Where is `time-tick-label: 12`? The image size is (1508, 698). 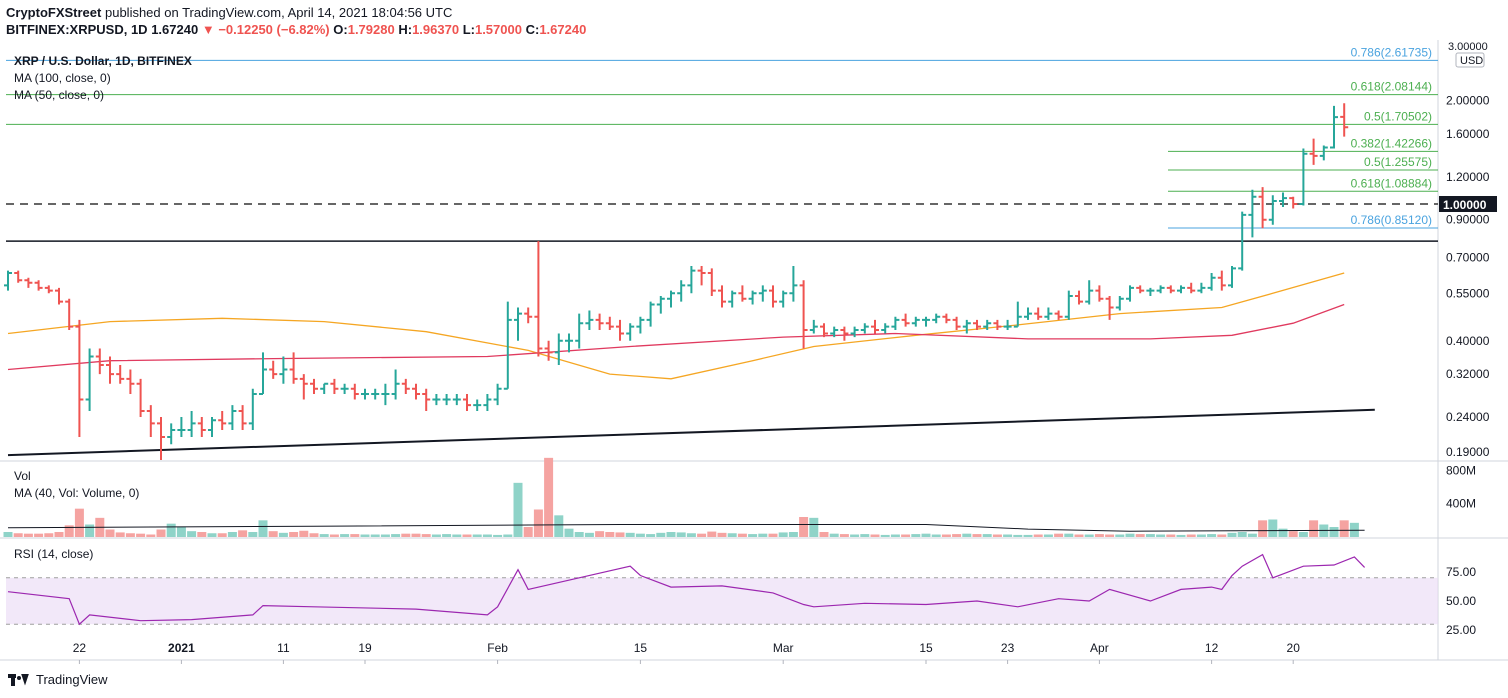 time-tick-label: 12 is located at coordinates (1212, 648).